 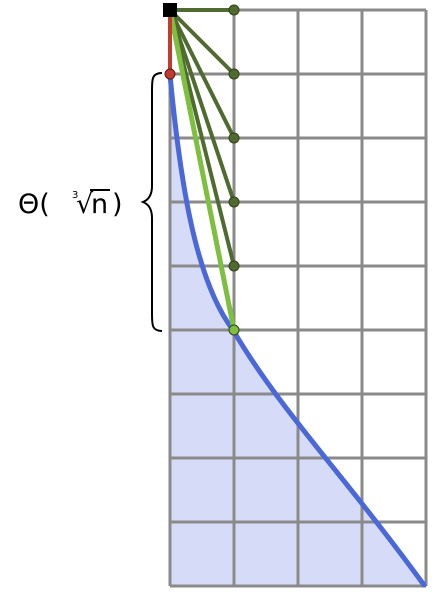 What do you see at coordinates (99, 204) in the screenshot?
I see `annotation-variable: n` at bounding box center [99, 204].